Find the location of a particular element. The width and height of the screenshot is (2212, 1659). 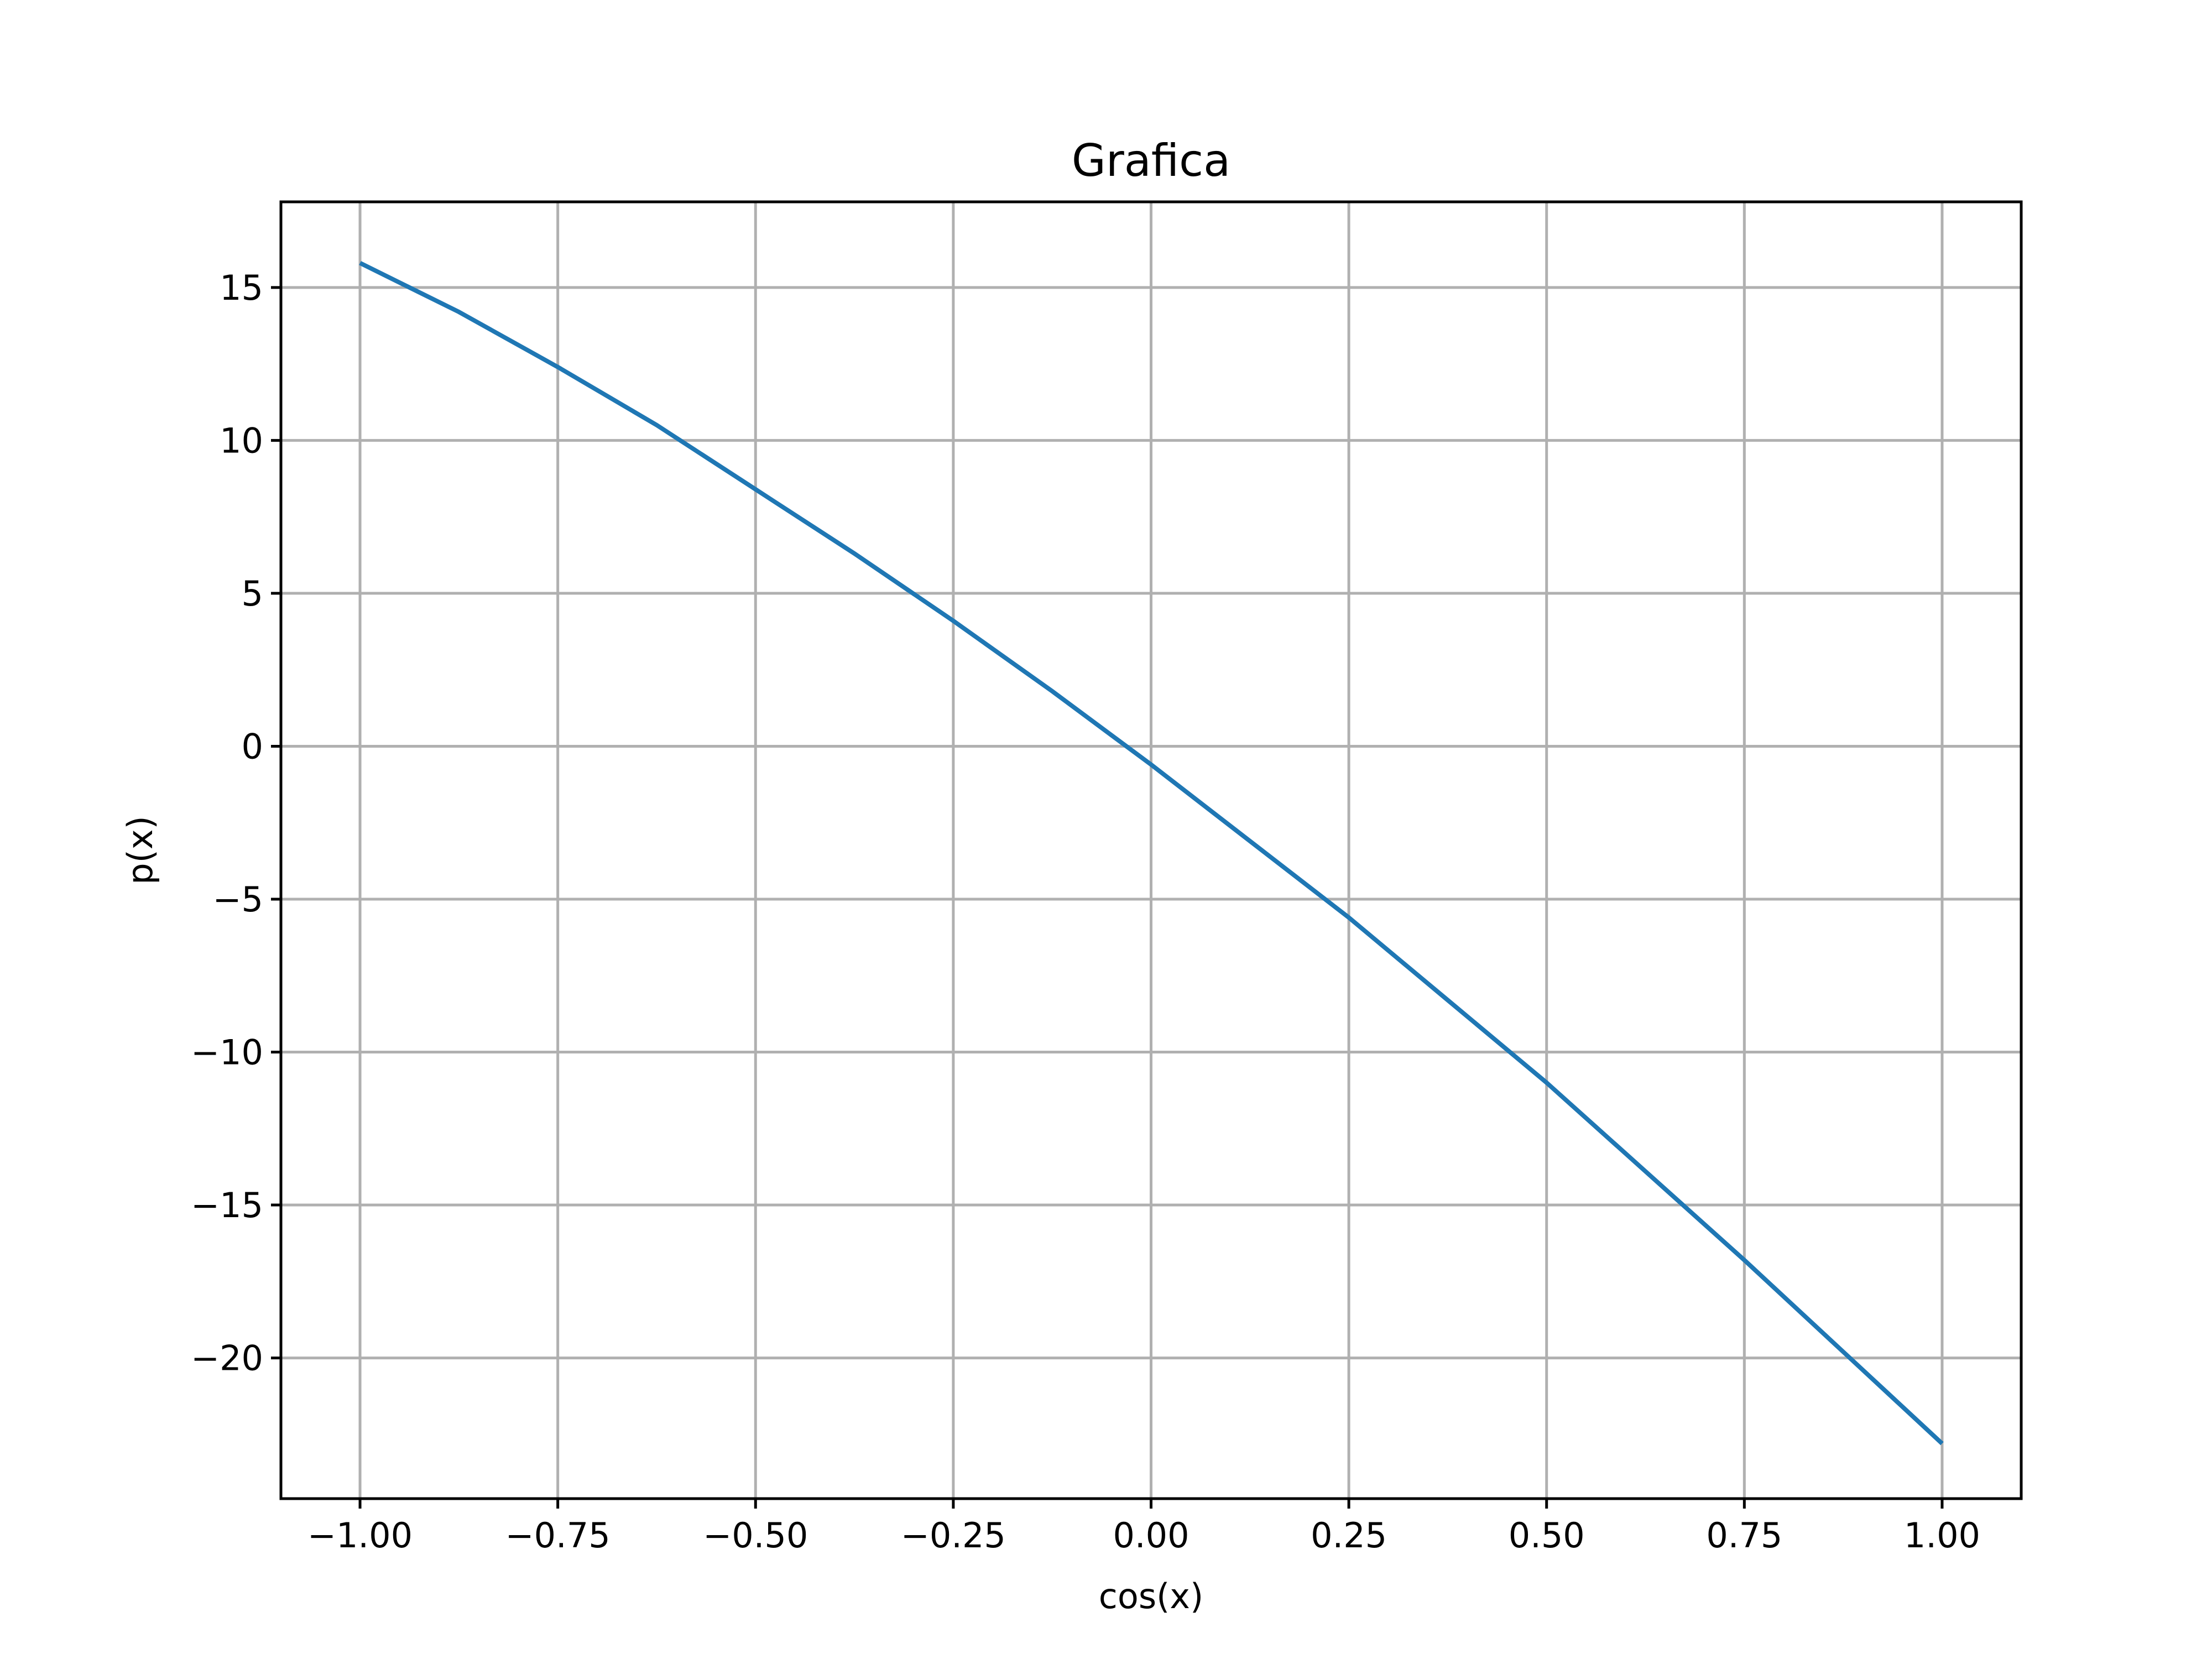

y-tick-label: 15 is located at coordinates (242, 288).